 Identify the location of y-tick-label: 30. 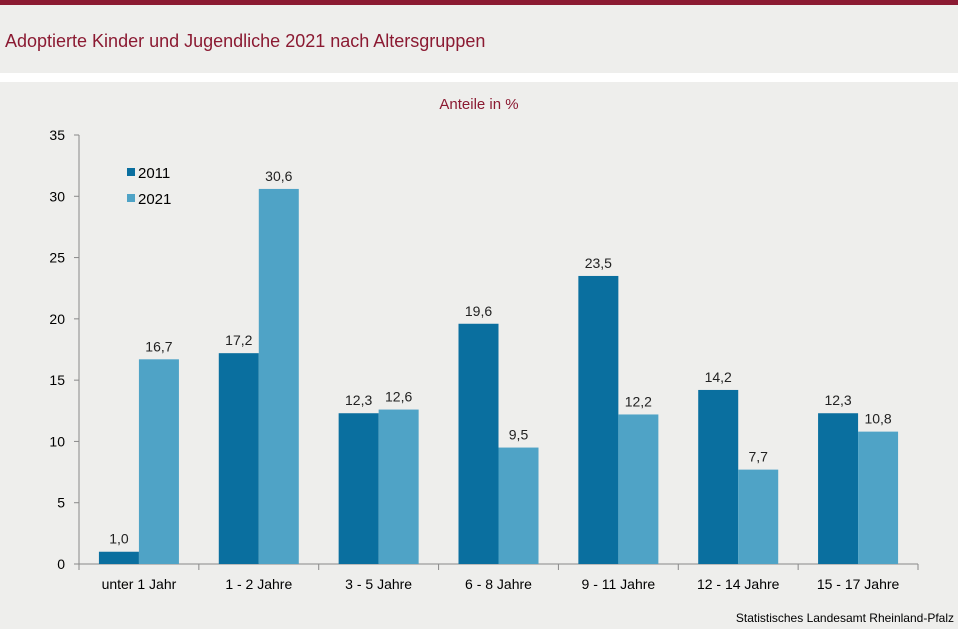
(57, 196).